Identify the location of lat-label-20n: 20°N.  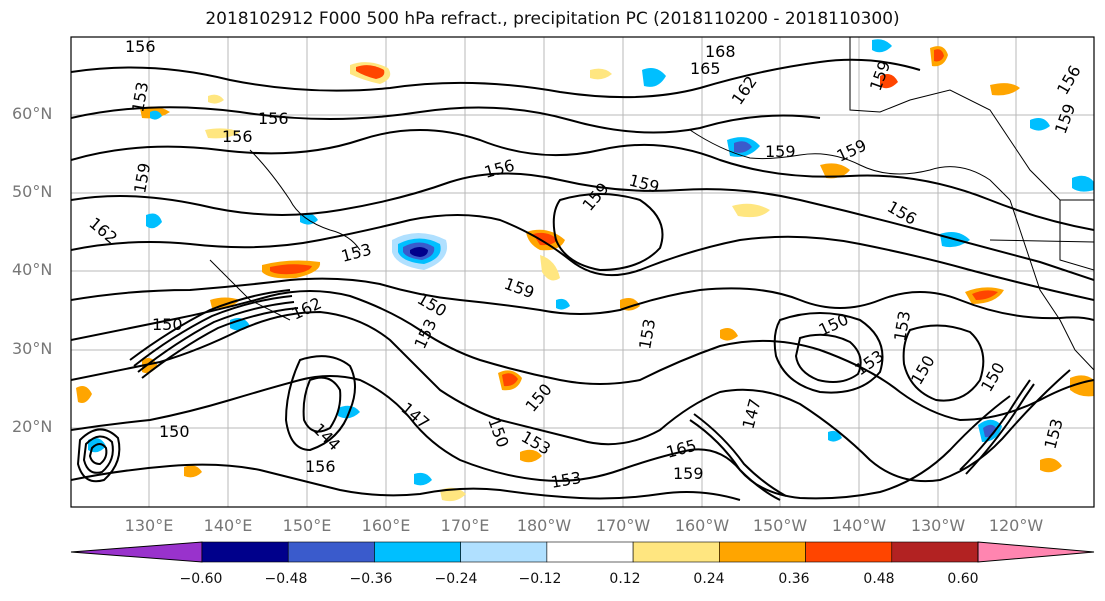
(32, 426).